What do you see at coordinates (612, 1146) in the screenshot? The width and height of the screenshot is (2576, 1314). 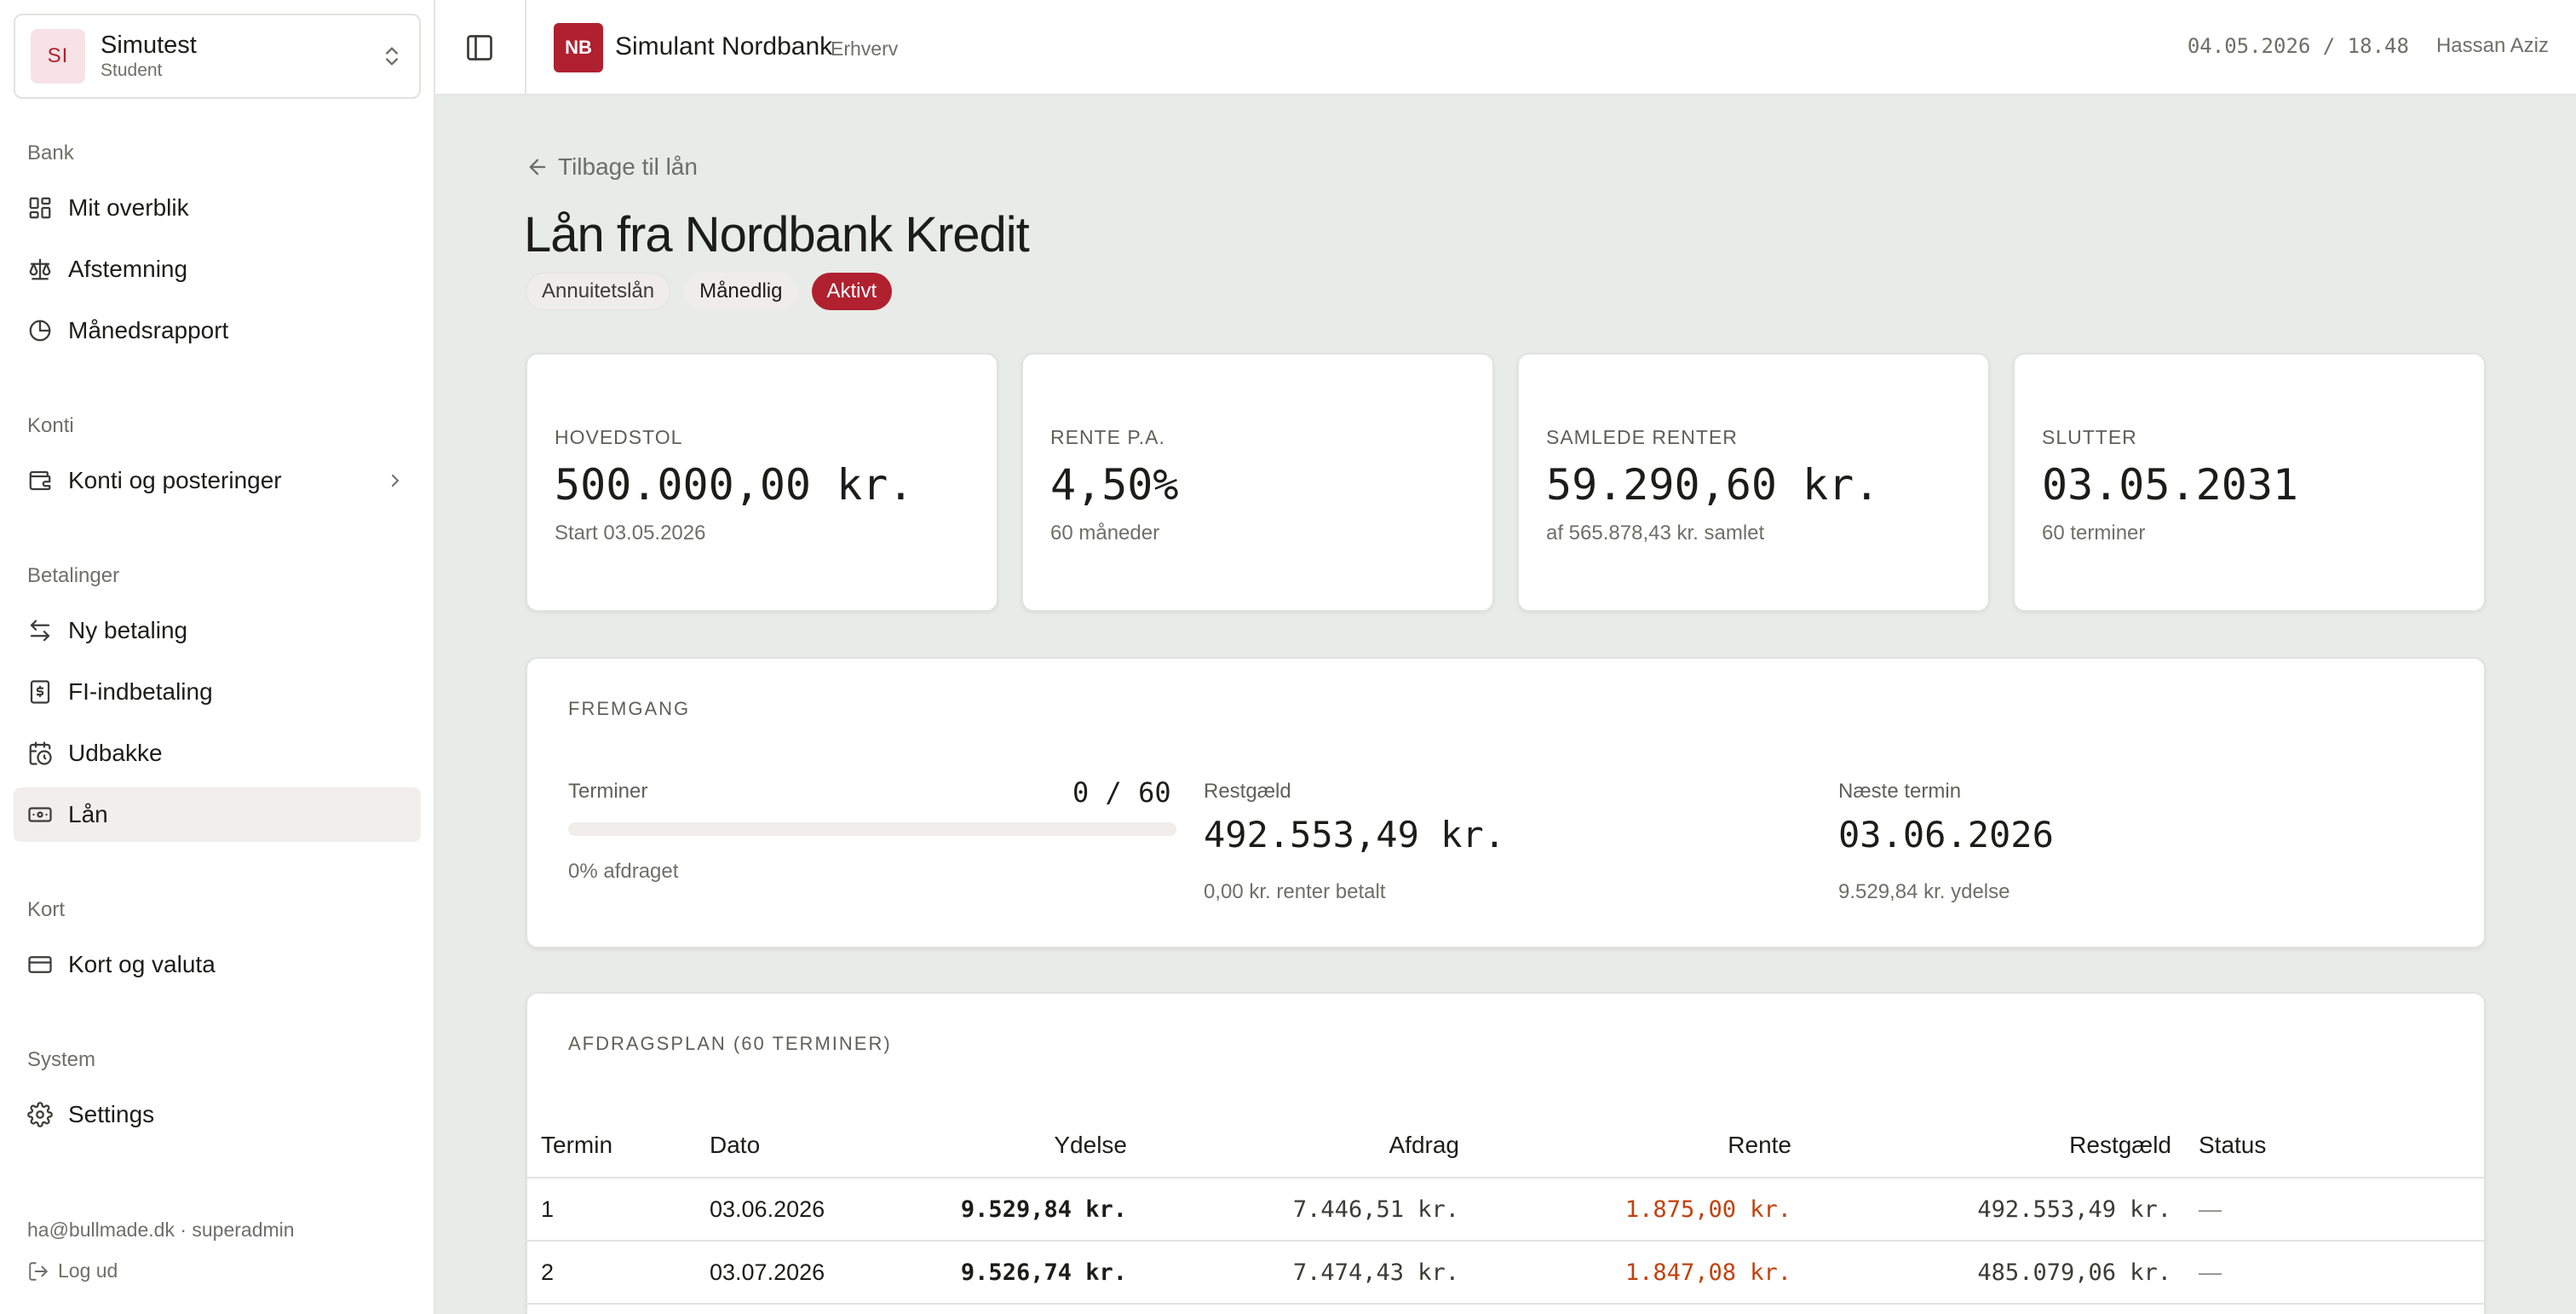 I see `column-header-termin: Termin` at bounding box center [612, 1146].